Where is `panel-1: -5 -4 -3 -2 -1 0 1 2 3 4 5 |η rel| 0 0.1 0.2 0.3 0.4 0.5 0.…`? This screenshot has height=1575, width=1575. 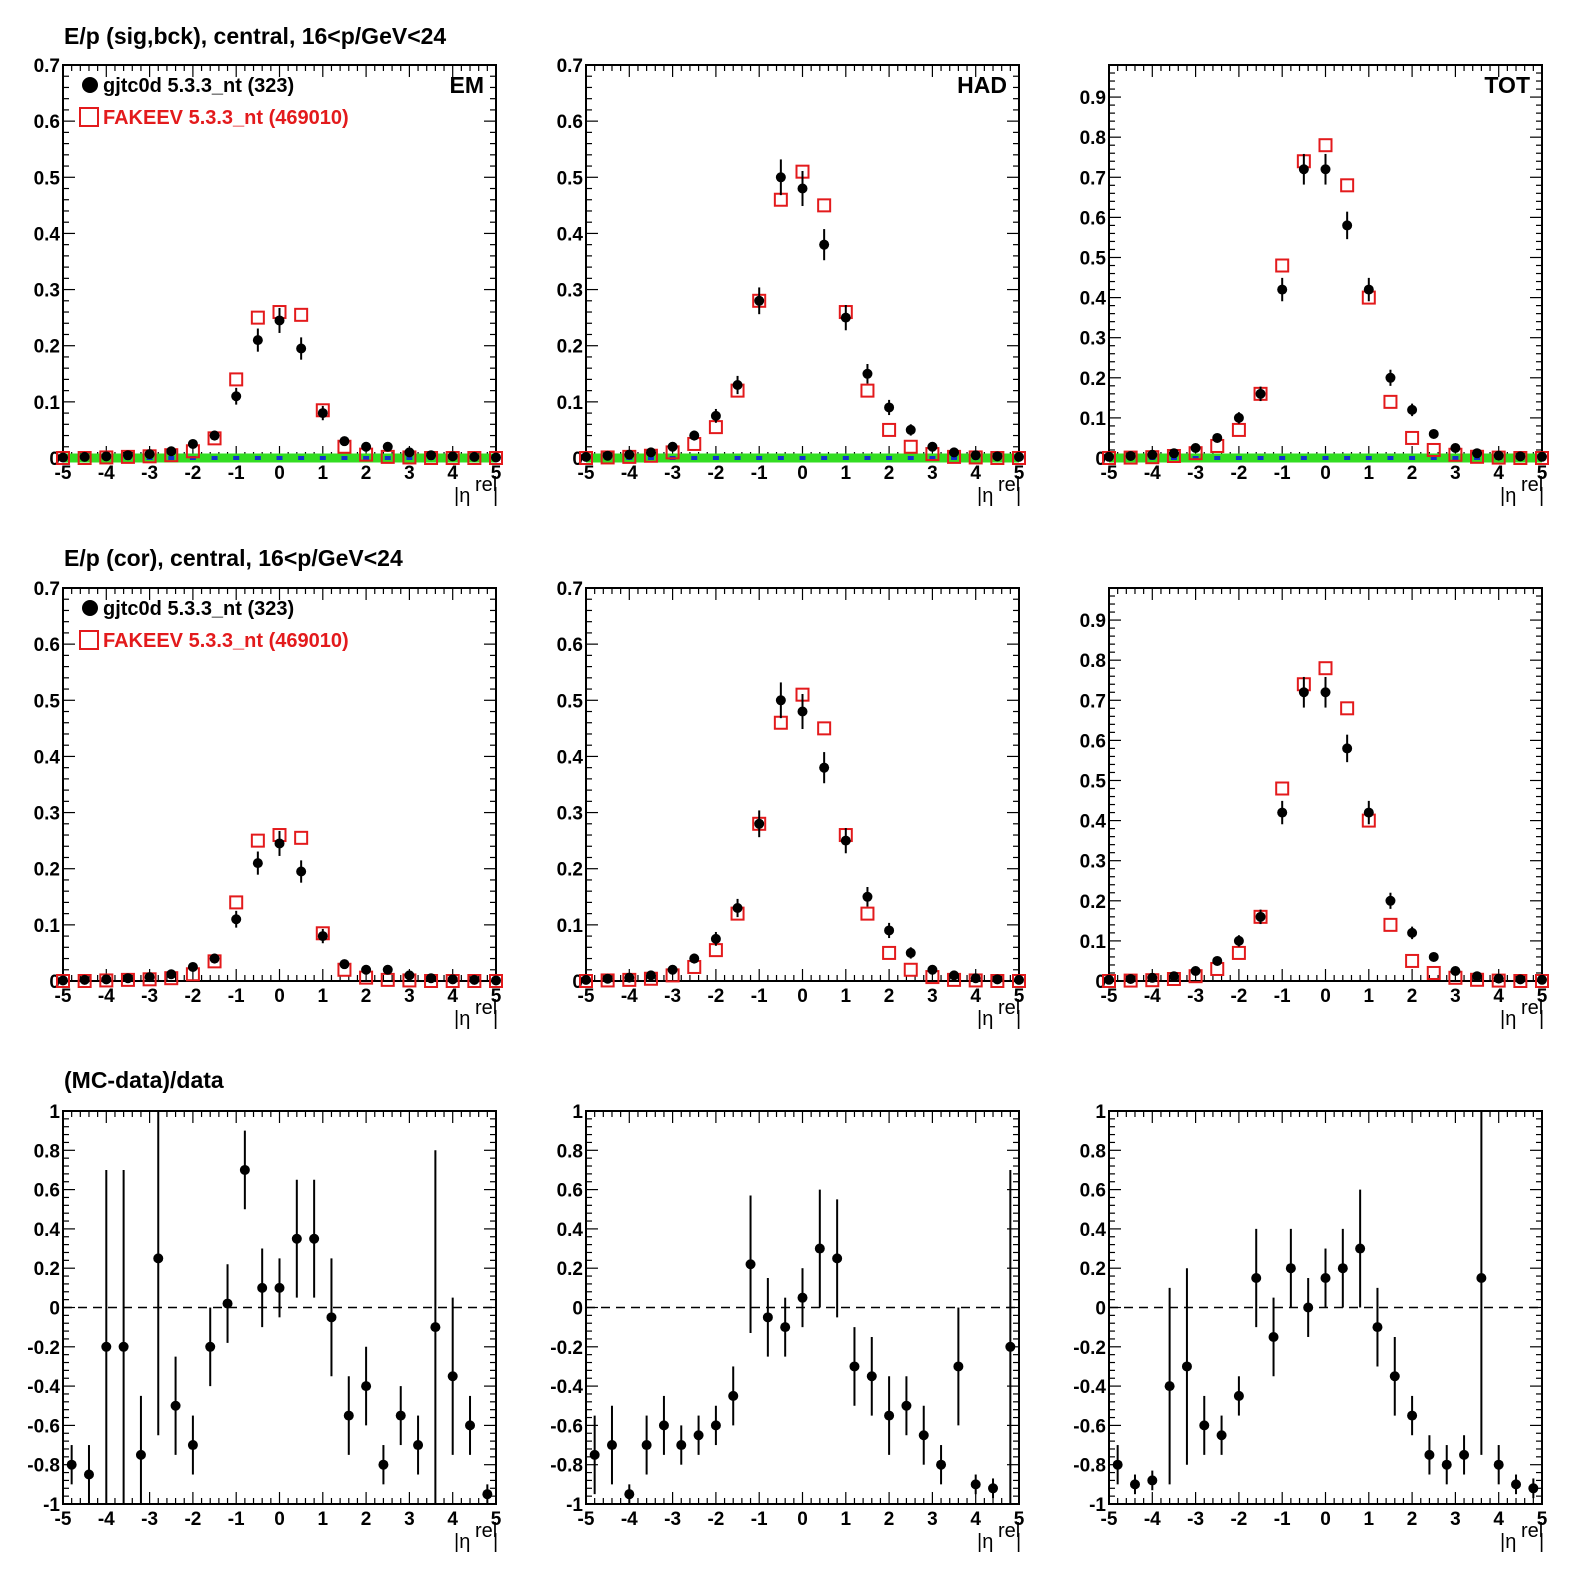
panel-1: -5 -4 -3 -2 -1 0 1 2 3 4 5 |η rel| 0 0.1 0.2 0.3 0.4 0.5 0.… is located at coordinates (268, 281).